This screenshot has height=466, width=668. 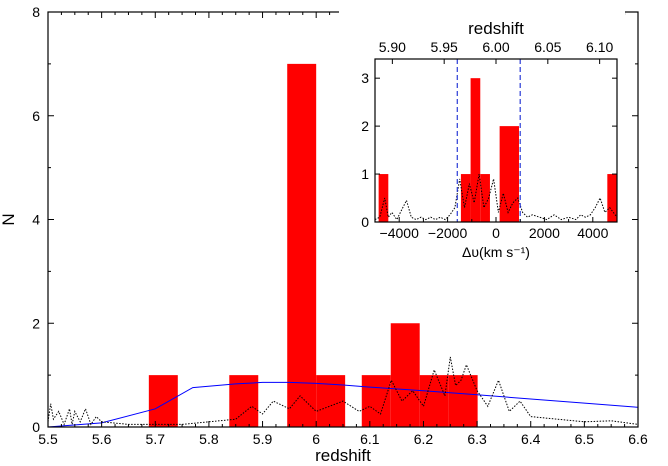 I want to click on main-x-tick-label: 6.4, so click(x=531, y=439).